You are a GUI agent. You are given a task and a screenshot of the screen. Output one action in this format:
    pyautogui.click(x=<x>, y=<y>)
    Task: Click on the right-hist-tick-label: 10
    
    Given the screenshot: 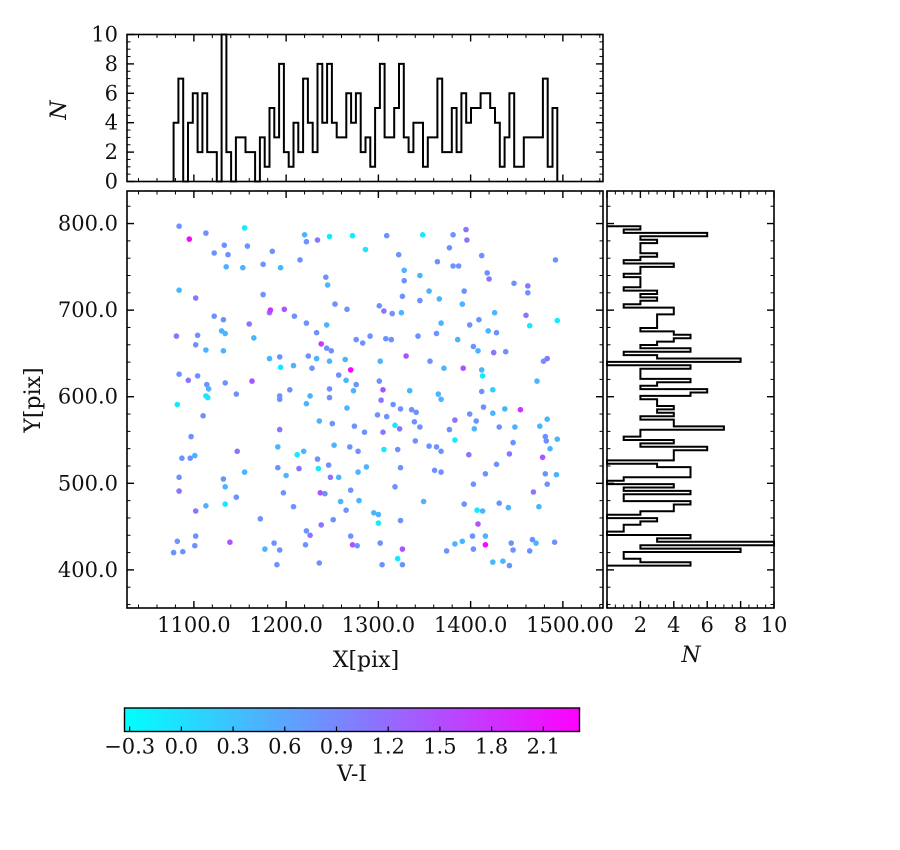 What is the action you would take?
    pyautogui.click(x=774, y=625)
    